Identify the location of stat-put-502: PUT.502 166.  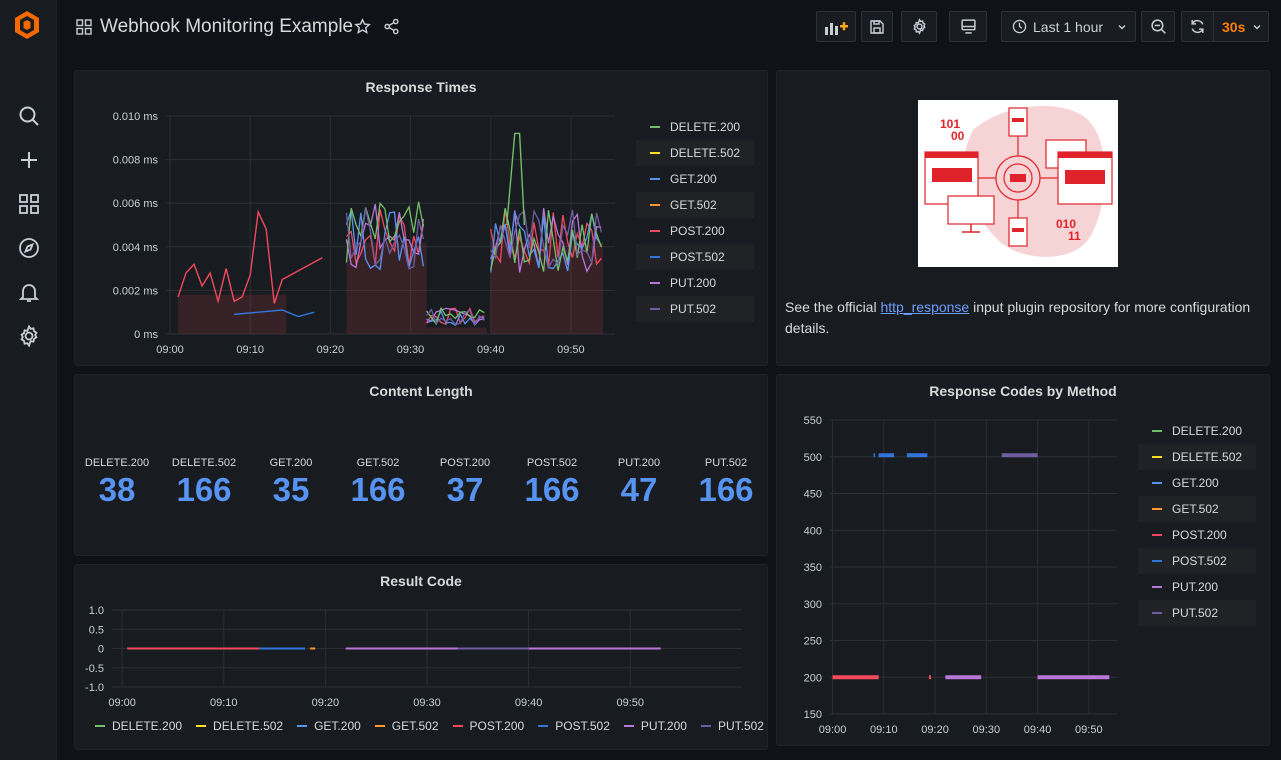
(726, 483).